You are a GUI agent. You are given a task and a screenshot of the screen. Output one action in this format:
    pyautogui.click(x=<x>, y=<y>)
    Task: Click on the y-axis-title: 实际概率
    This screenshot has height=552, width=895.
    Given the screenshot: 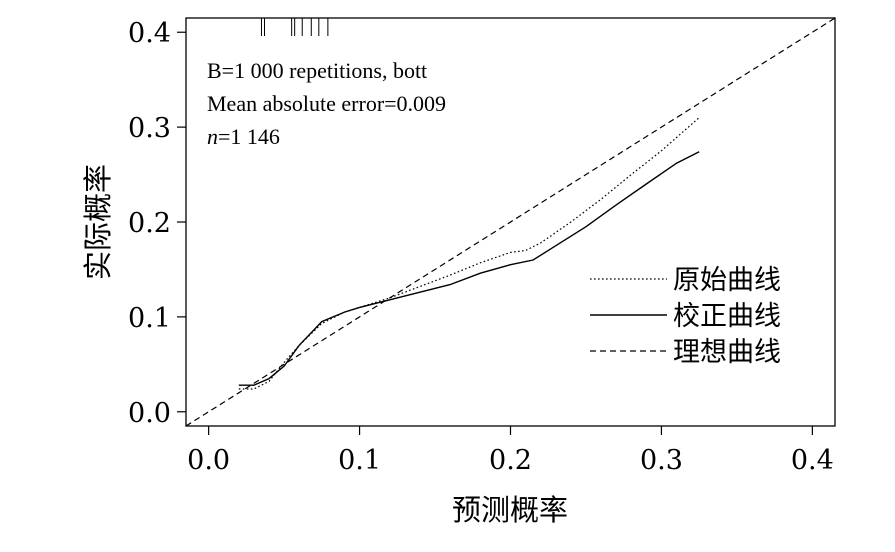 What is the action you would take?
    pyautogui.click(x=98, y=222)
    